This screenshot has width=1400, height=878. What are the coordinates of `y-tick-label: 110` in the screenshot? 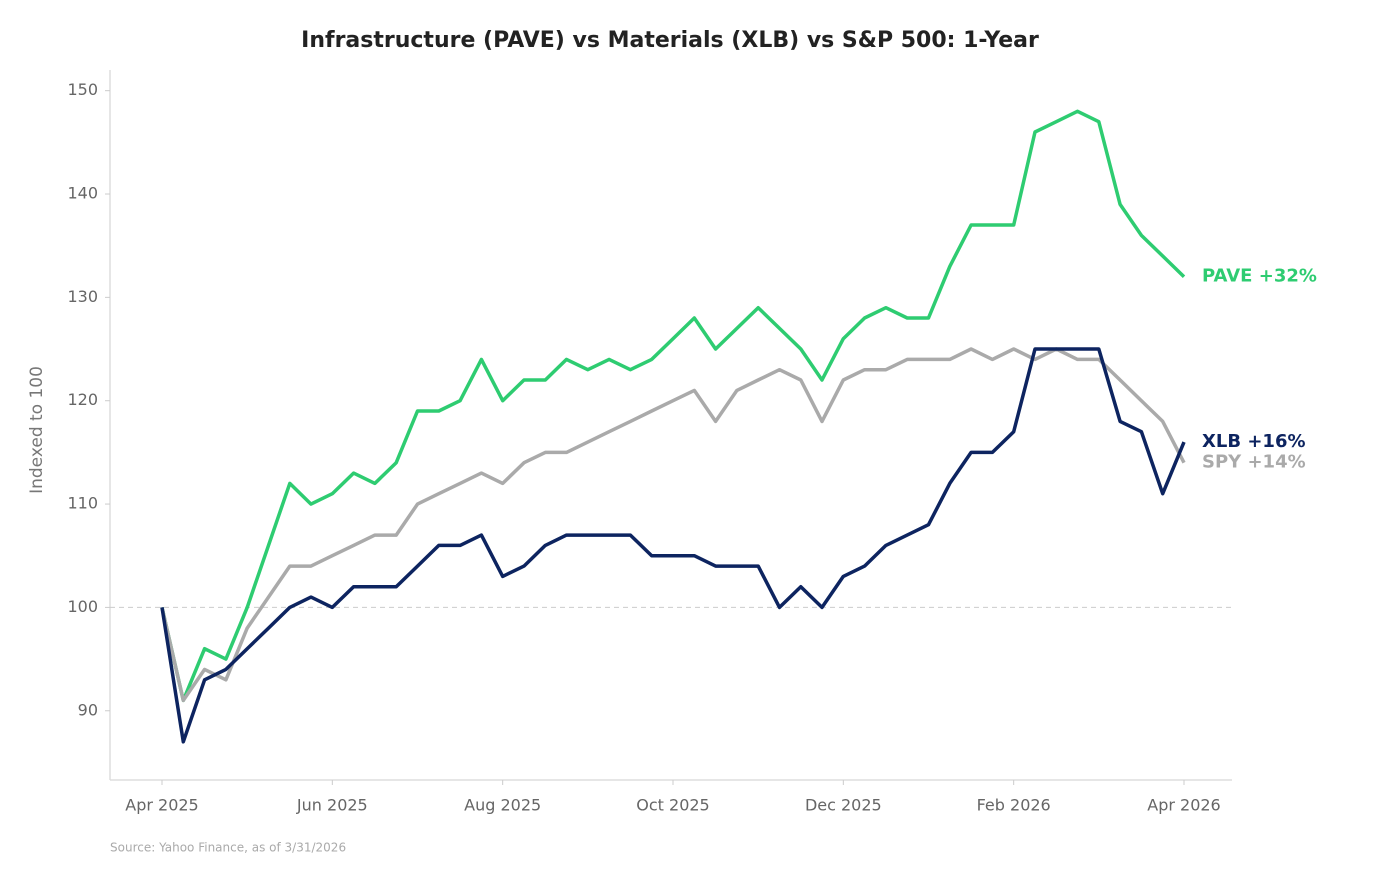 It's located at (82, 503).